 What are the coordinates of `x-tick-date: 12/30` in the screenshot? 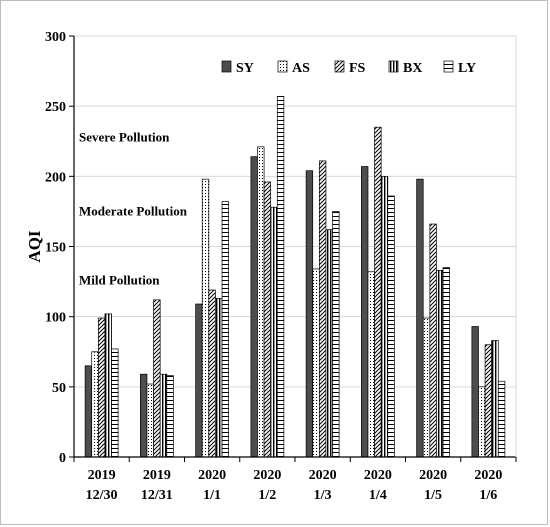 It's located at (102, 495).